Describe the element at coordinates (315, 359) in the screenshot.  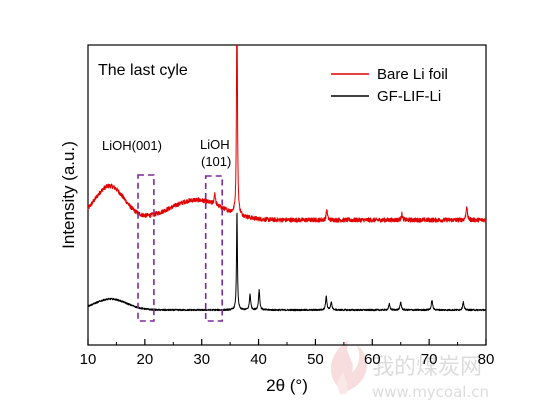
I see `x-tick-label: 50` at that location.